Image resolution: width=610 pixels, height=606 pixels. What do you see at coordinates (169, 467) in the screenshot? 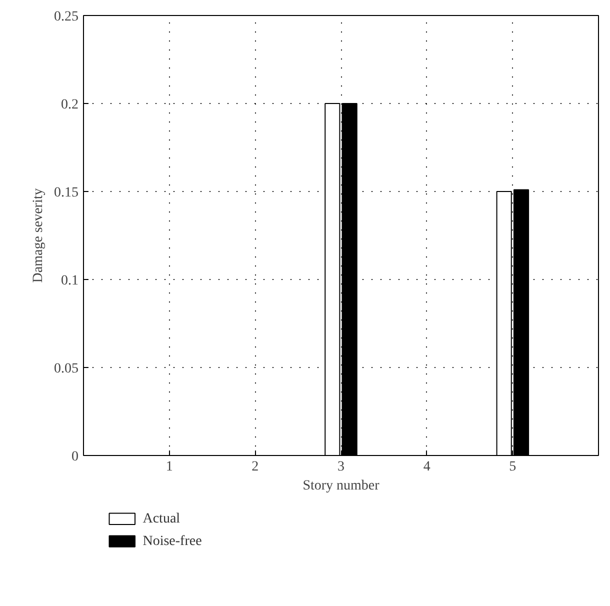
I see `x-tick-label: 1` at bounding box center [169, 467].